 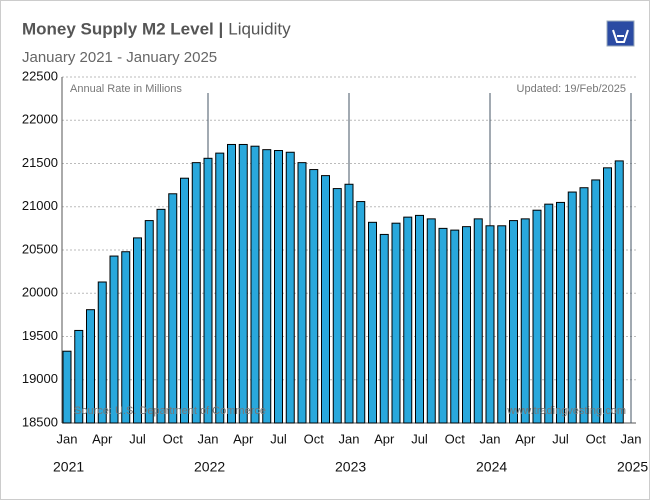 I want to click on logo-mark, so click(x=620, y=36).